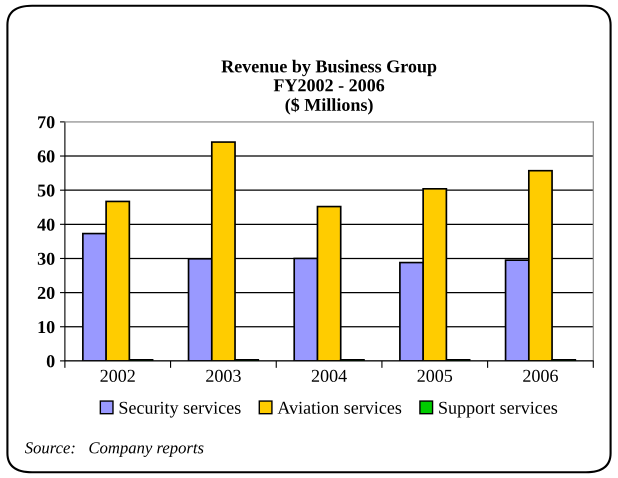 This screenshot has width=618, height=478. I want to click on y-tick-label: 20, so click(46, 293).